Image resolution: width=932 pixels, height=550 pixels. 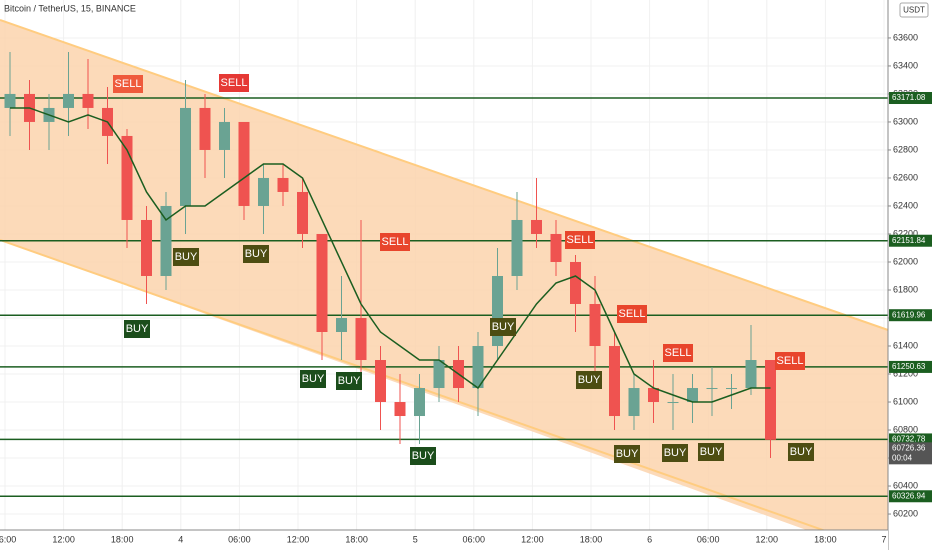 I want to click on y-tick-label: 62800, so click(x=905, y=149).